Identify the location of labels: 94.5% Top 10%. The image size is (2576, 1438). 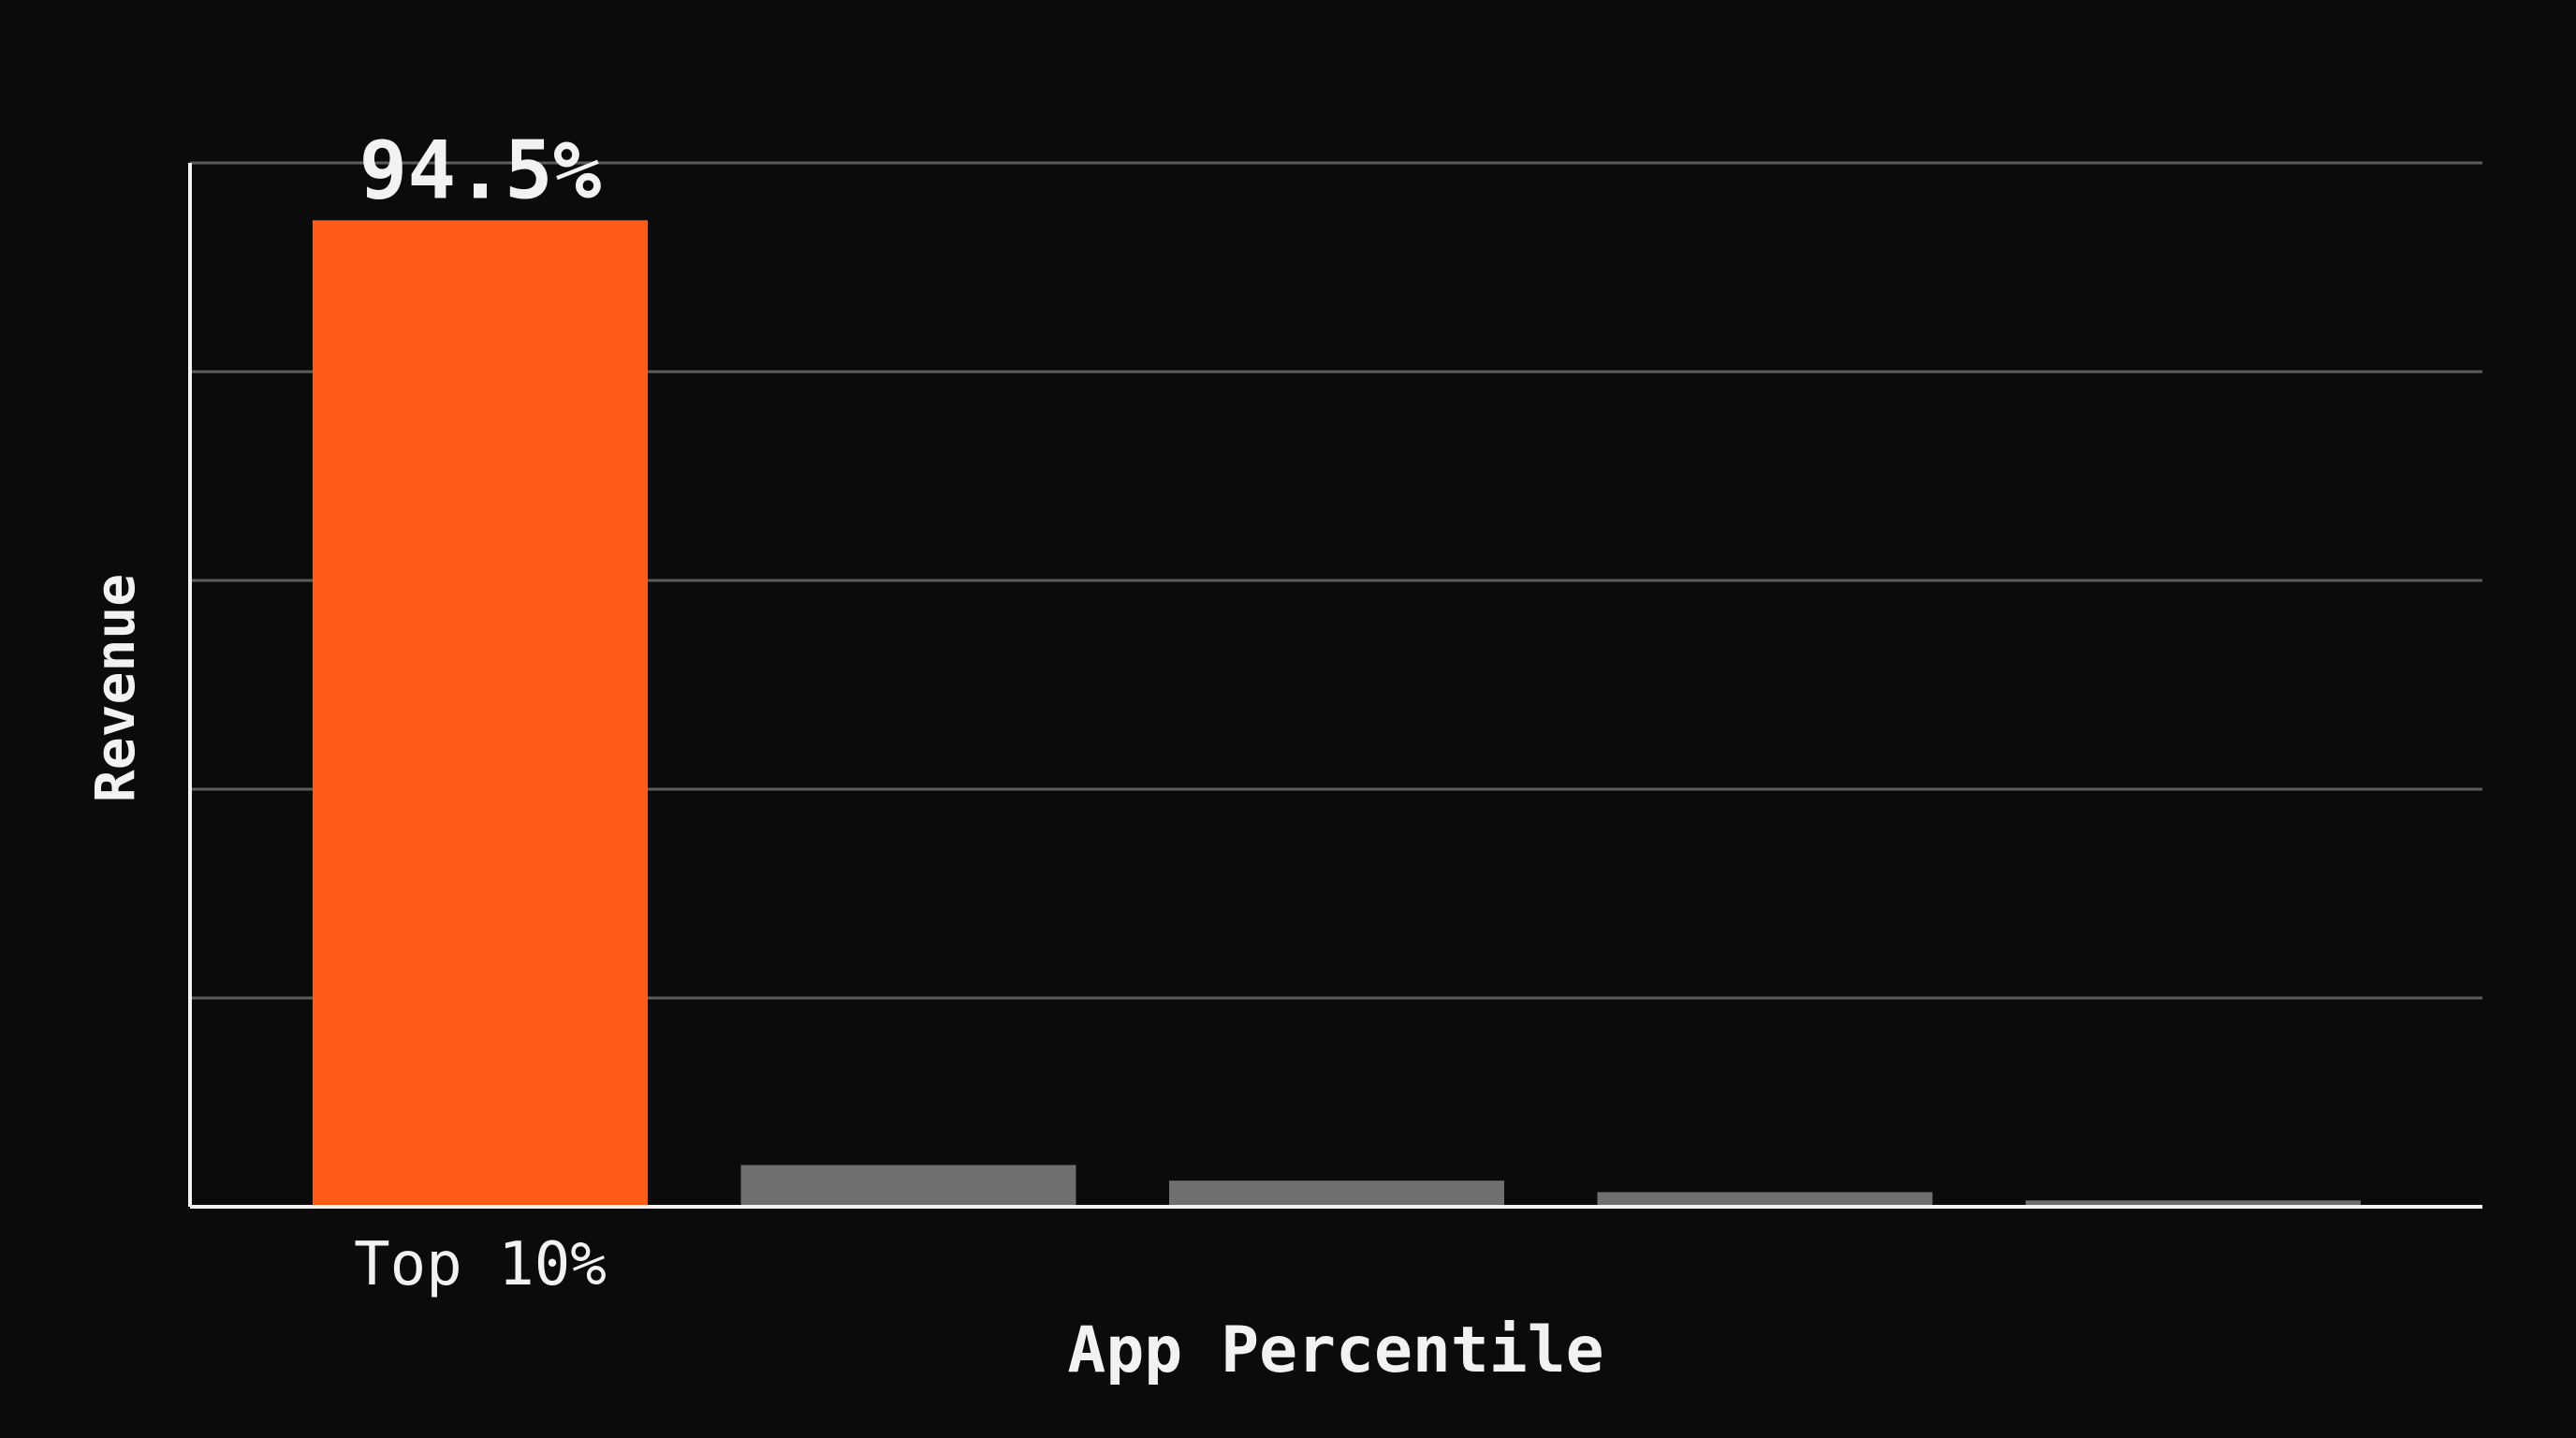
(480, 711).